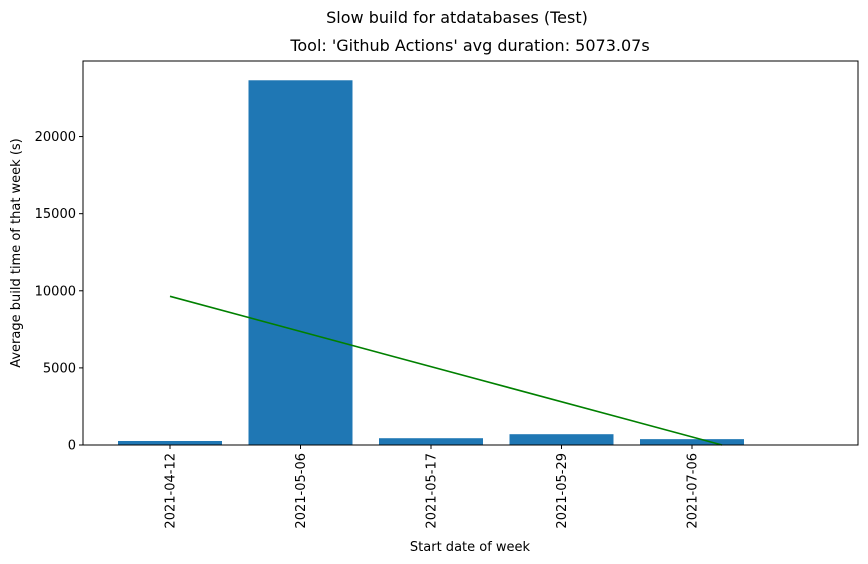 The height and width of the screenshot is (564, 868). I want to click on y-axis: 0 5000 10000 15000 20000, so click(59, 292).